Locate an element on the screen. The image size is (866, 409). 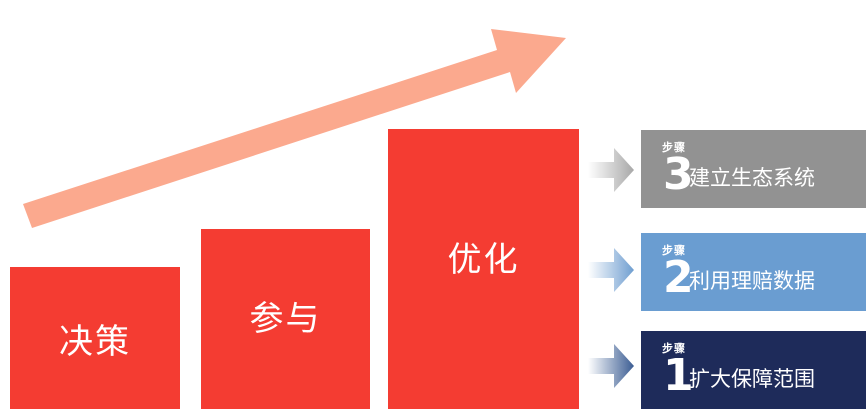
step-2-box: 步骤 2 利用理赔数据 is located at coordinates (753, 272).